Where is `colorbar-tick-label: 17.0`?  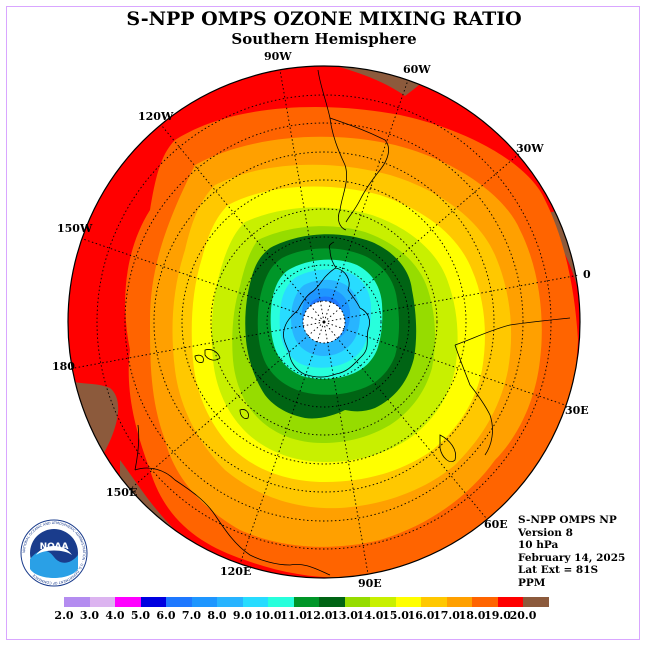
colorbar-tick-label: 17.0 is located at coordinates (446, 615).